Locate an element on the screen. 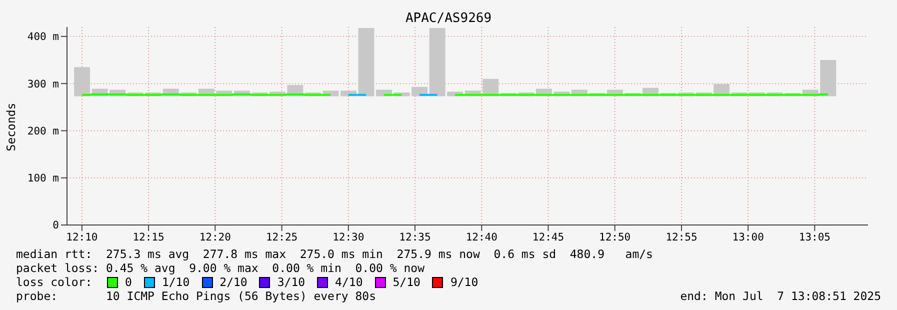 Image resolution: width=897 pixels, height=310 pixels. legend-label: 2/10 is located at coordinates (233, 282).